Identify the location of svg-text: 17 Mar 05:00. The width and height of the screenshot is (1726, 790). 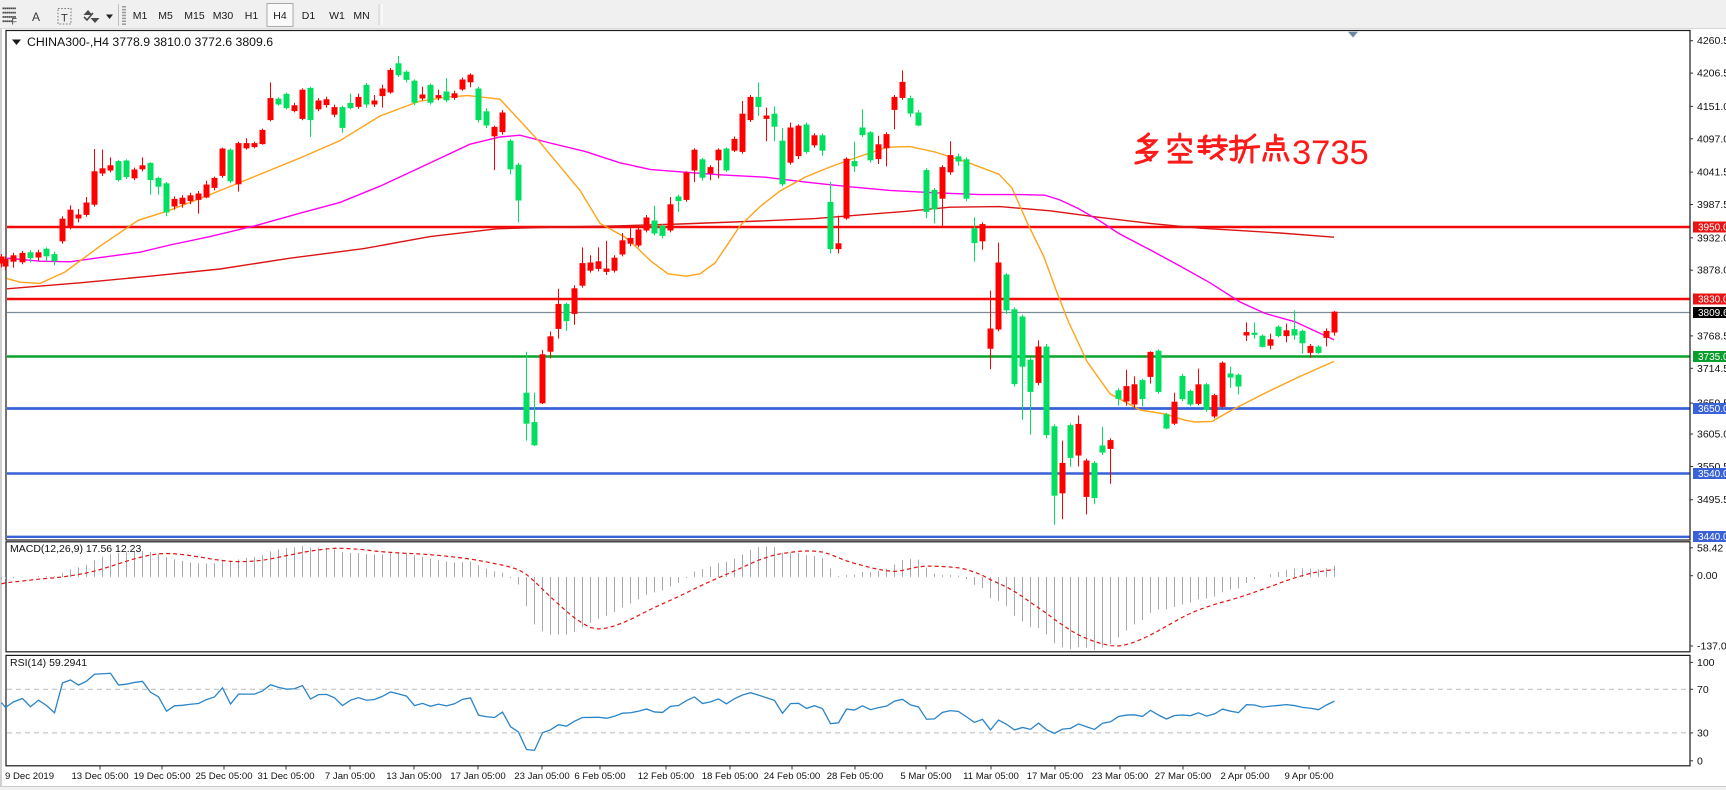
(1055, 776).